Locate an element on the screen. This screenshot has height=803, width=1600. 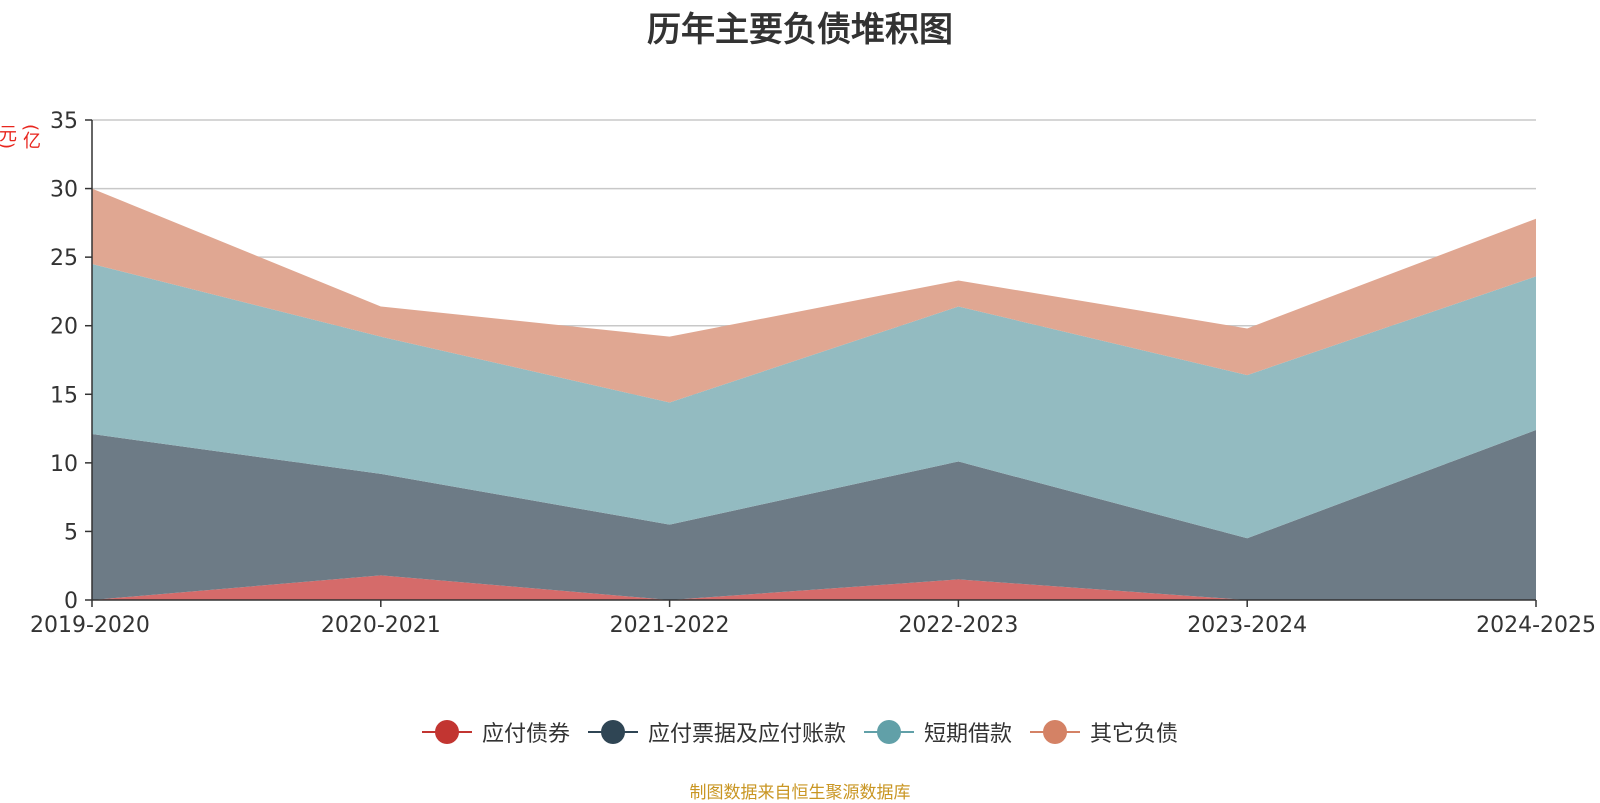
legend-item: 应付债券 is located at coordinates (495, 732).